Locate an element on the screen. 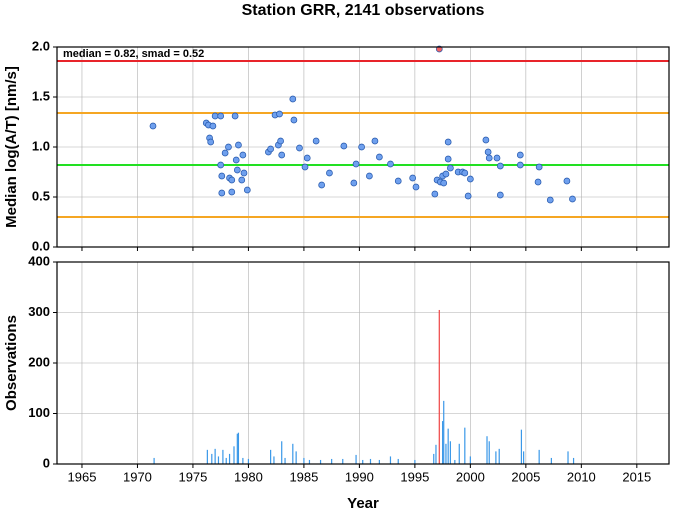 Image resolution: width=677 pixels, height=511 pixels. y-tick-label: 1.5 is located at coordinates (41, 95).